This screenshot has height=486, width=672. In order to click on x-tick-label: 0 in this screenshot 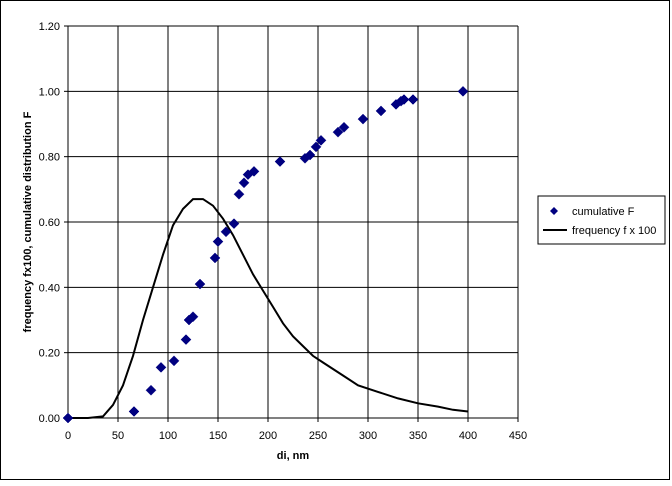, I will do `click(68, 436)`.